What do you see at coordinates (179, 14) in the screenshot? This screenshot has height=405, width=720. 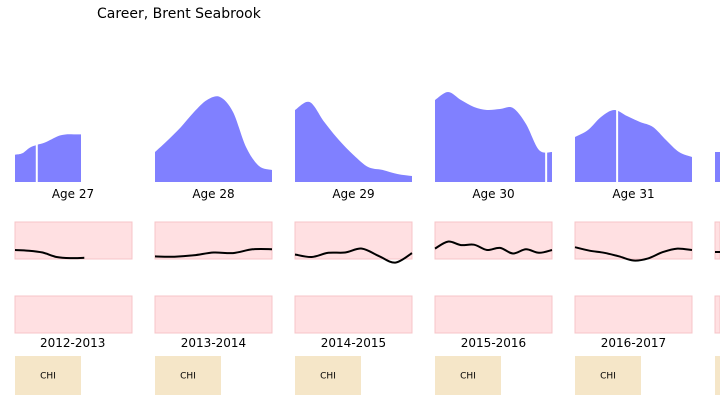 I see `chart-title: Career, Brent Seabrook` at bounding box center [179, 14].